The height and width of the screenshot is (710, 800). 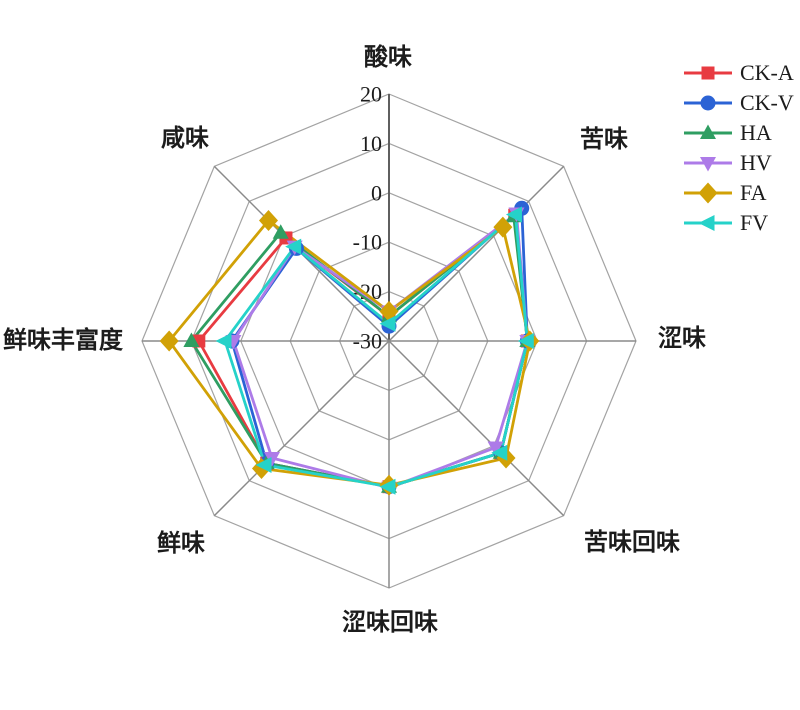 What do you see at coordinates (185, 138) in the screenshot?
I see `axis-label: 咸味` at bounding box center [185, 138].